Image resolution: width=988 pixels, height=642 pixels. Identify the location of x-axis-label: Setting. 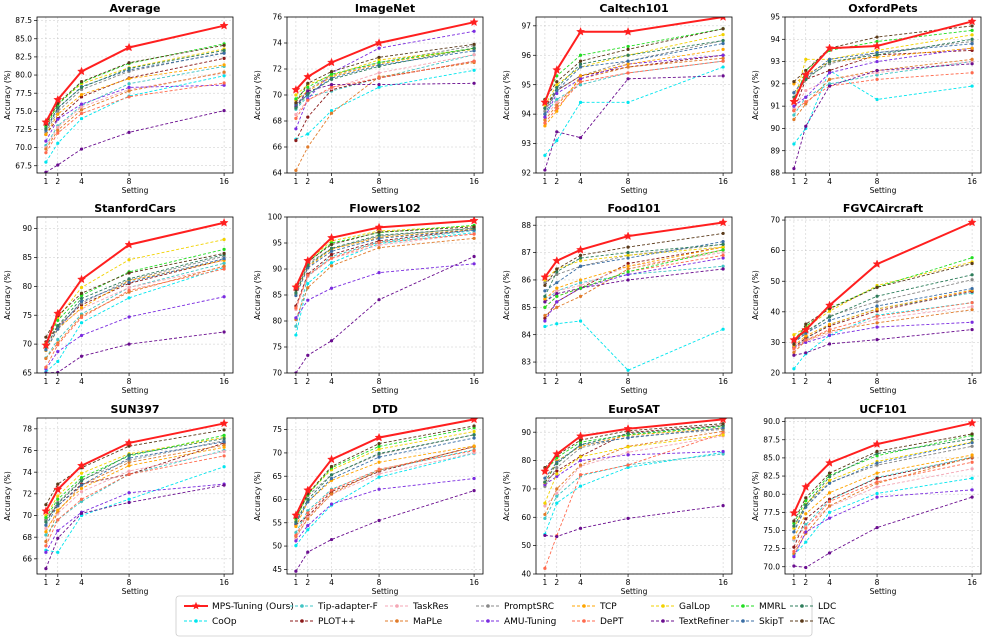
(385, 390).